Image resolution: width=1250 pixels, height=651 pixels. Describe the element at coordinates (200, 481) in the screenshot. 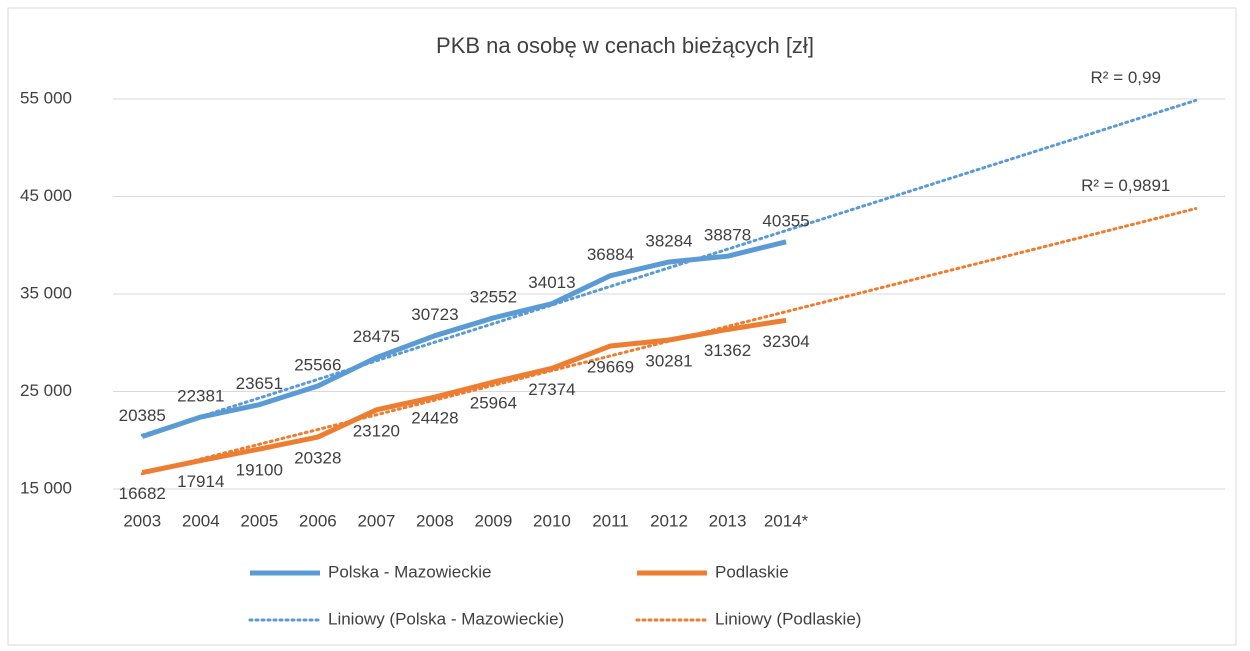

I see `data-label: 17914` at that location.